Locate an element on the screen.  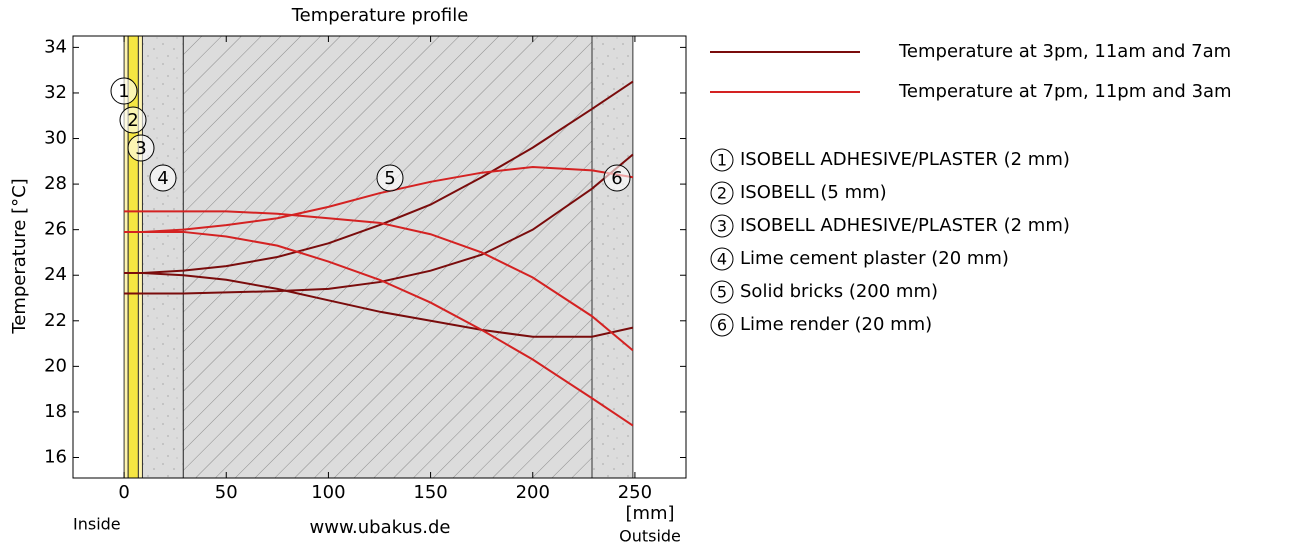
x-tick-label: 150 is located at coordinates (430, 492).